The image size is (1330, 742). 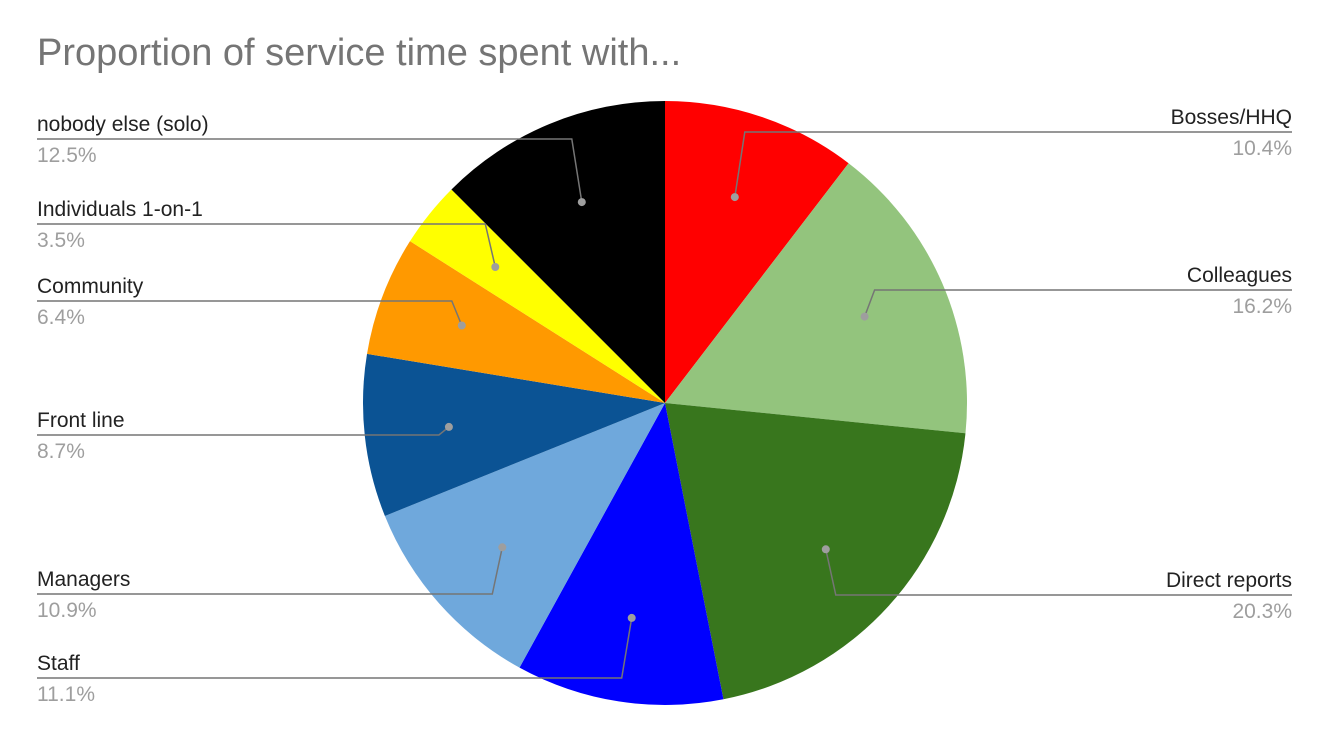 What do you see at coordinates (825, 549) in the screenshot?
I see `leader-dot-direct-reports` at bounding box center [825, 549].